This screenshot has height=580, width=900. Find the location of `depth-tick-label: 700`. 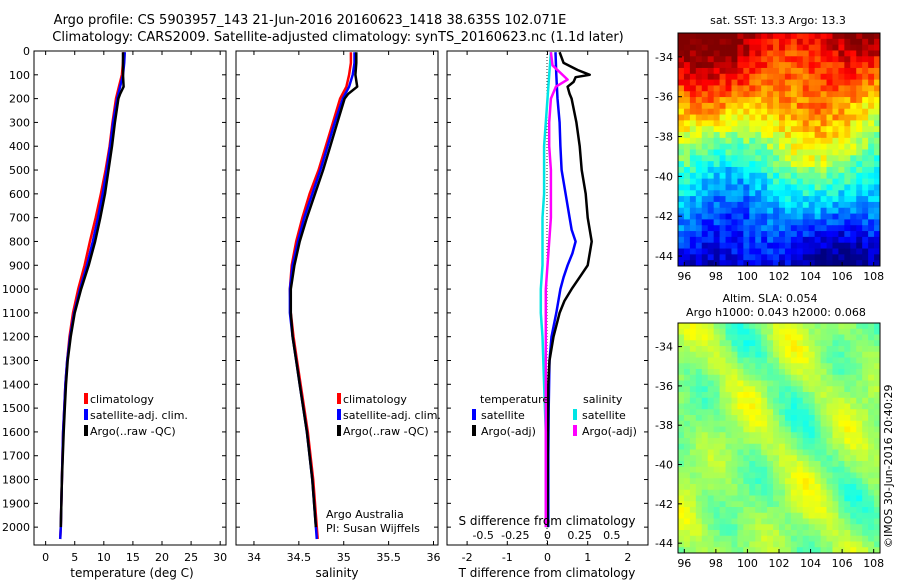

depth-tick-label: 700 is located at coordinates (19, 218).